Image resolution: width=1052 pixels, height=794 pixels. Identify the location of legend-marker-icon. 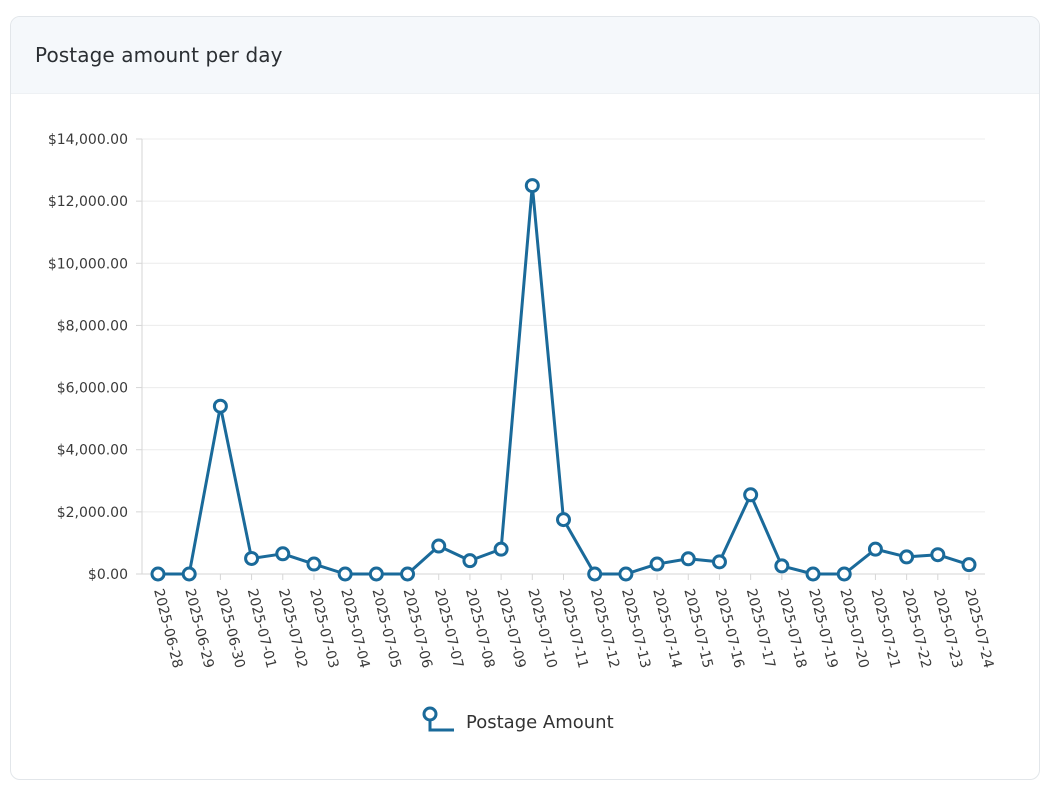
(430, 714).